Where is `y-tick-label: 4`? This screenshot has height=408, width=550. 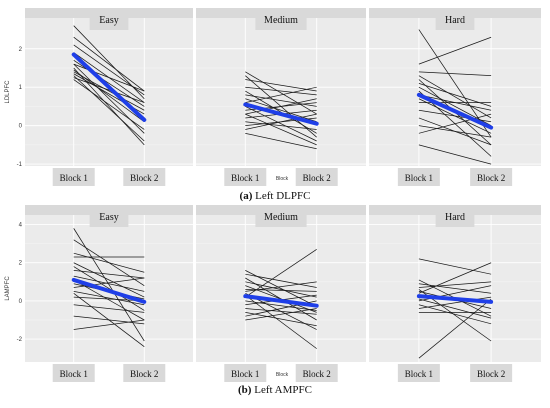 y-tick-label: 4 is located at coordinates (21, 226).